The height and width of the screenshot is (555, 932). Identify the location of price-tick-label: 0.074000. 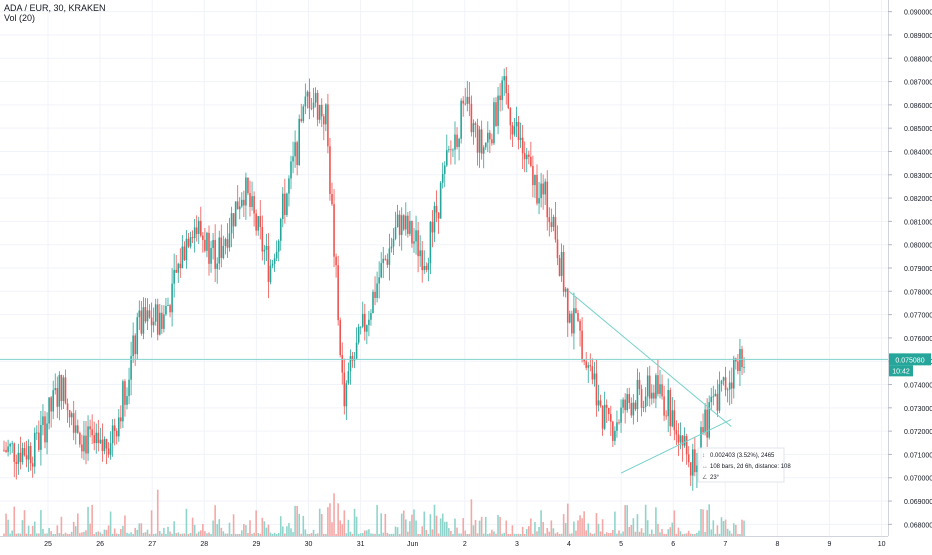
(918, 386).